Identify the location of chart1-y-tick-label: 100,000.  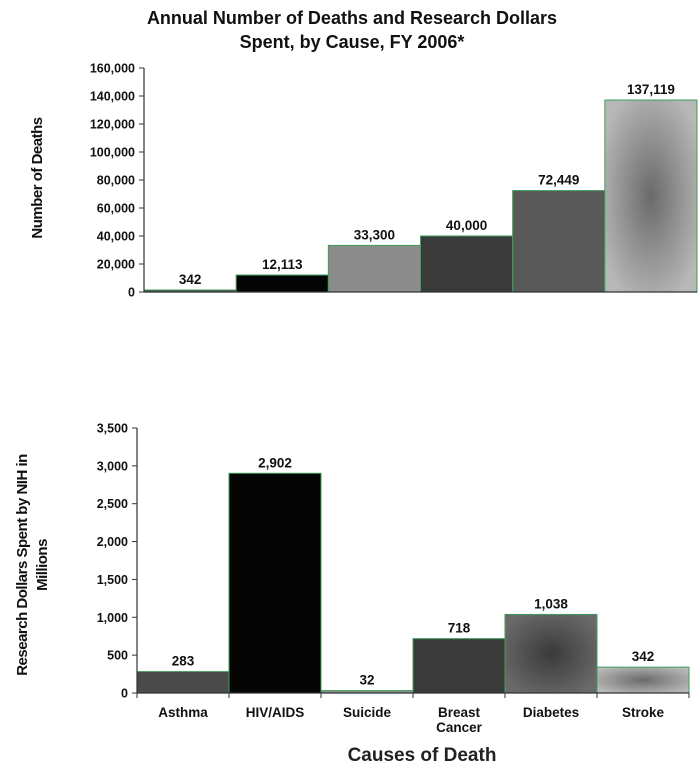
(112, 153).